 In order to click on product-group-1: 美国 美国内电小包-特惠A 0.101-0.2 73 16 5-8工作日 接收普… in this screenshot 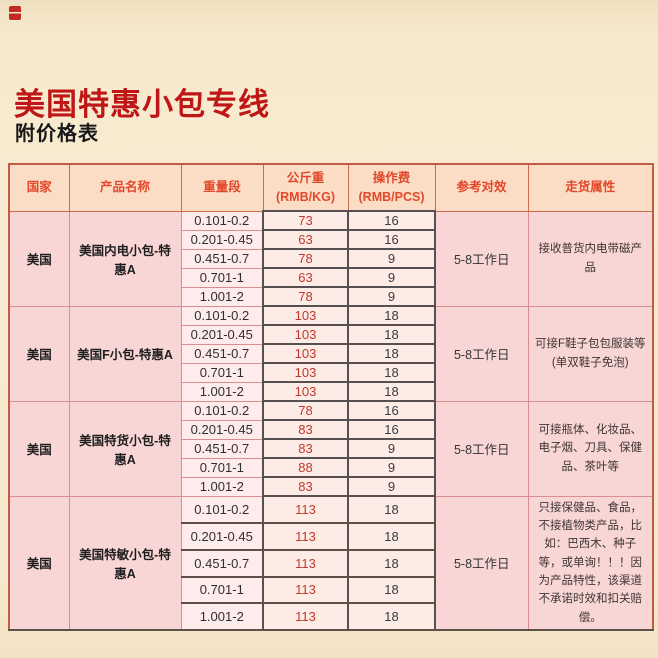, I will do `click(331, 258)`.